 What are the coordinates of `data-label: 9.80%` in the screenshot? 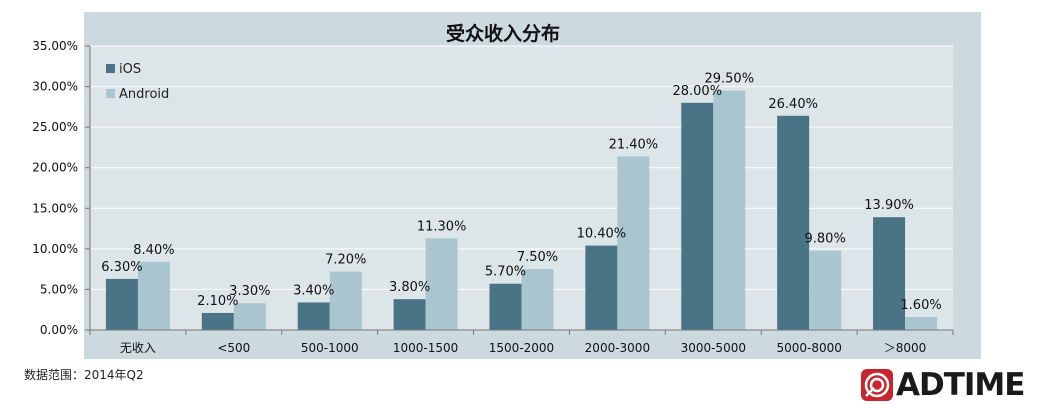 It's located at (825, 238).